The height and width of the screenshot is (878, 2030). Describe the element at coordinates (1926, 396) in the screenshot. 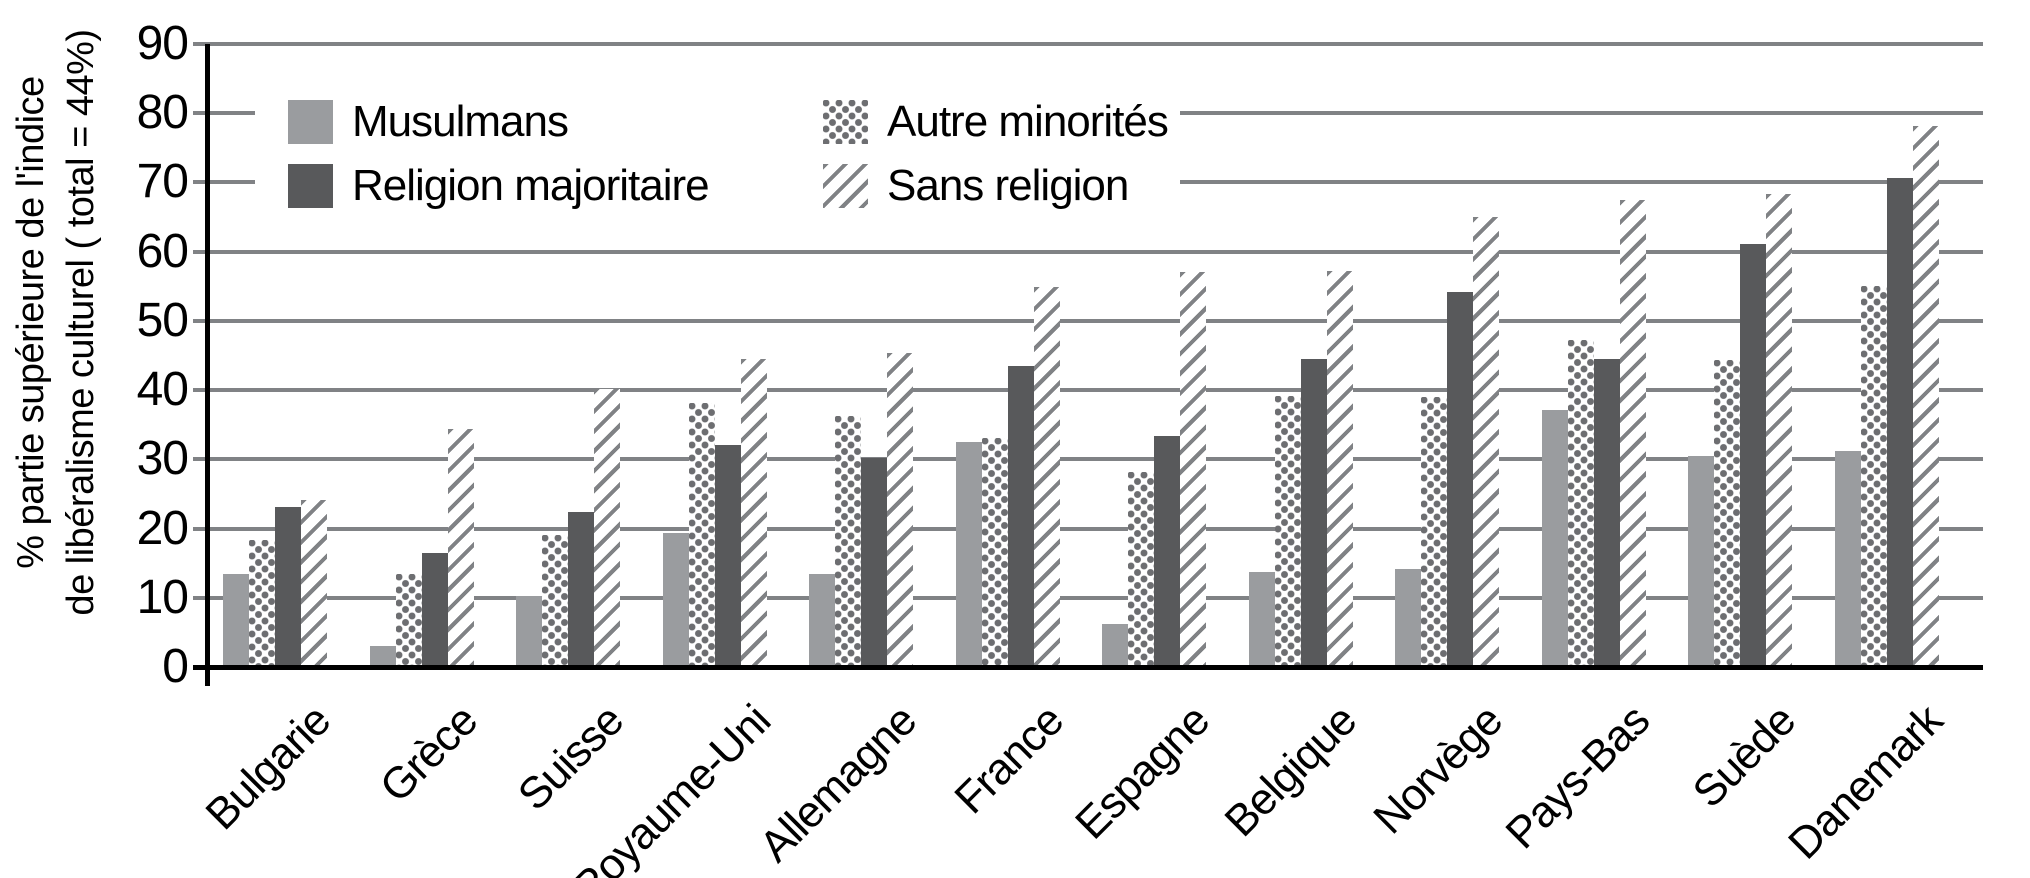

I see `bar-Danemark-Sans religion` at that location.